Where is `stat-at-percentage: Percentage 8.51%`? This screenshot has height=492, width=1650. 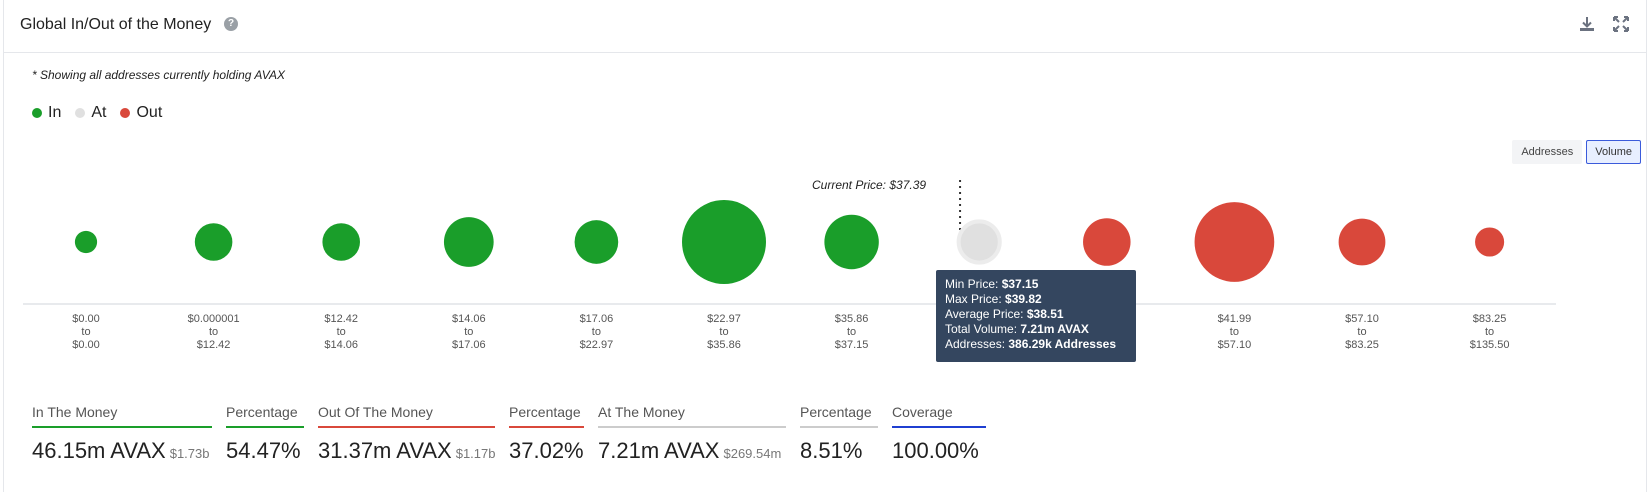
stat-at-percentage: Percentage 8.51% is located at coordinates (839, 434).